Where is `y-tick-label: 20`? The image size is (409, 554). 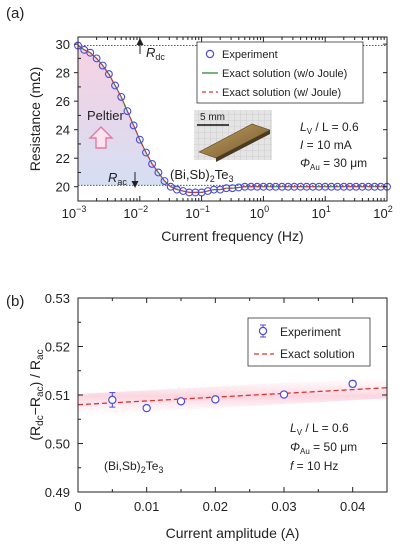
y-tick-label: 20 is located at coordinates (63, 187).